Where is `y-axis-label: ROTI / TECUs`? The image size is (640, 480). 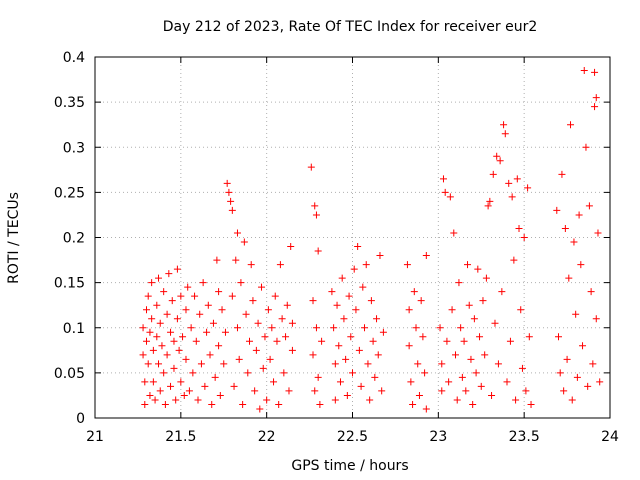 y-axis-label: ROTI / TECUs is located at coordinates (14, 238).